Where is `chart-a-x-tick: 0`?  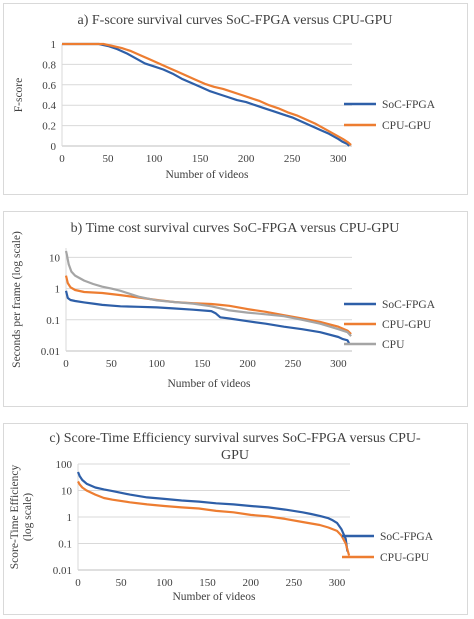 chart-a-x-tick: 0 is located at coordinates (62, 159).